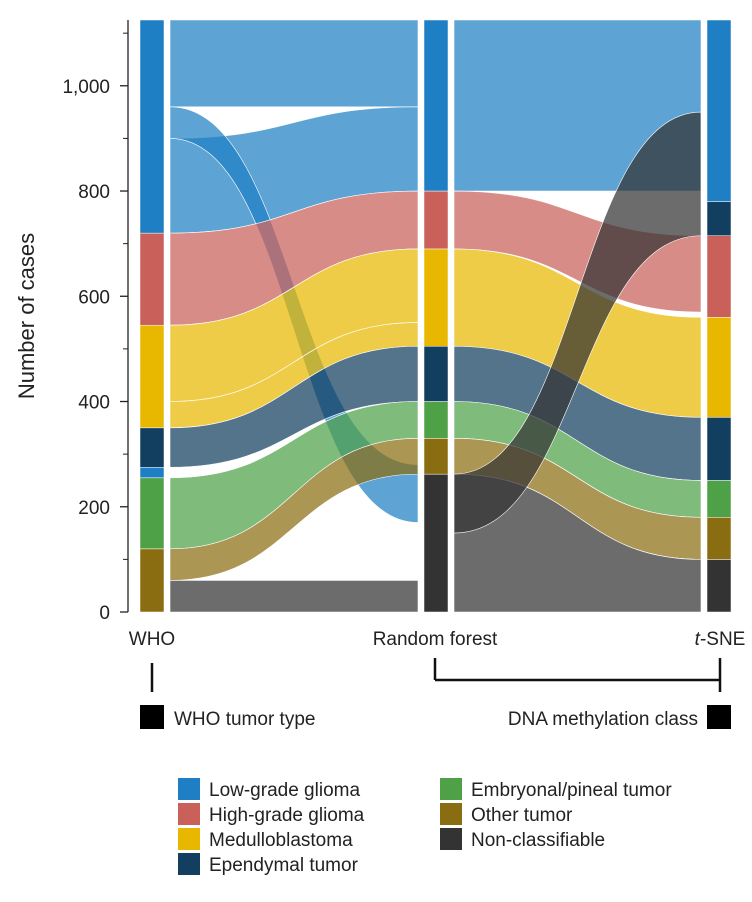  What do you see at coordinates (189, 839) in the screenshot?
I see `legend-swatch-medulloblastoma` at bounding box center [189, 839].